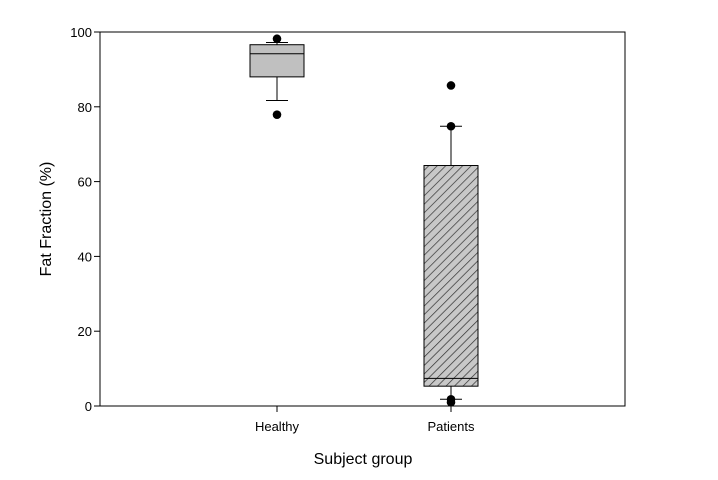 Image resolution: width=718 pixels, height=480 pixels. I want to click on y-tick-label: 80, so click(85, 107).